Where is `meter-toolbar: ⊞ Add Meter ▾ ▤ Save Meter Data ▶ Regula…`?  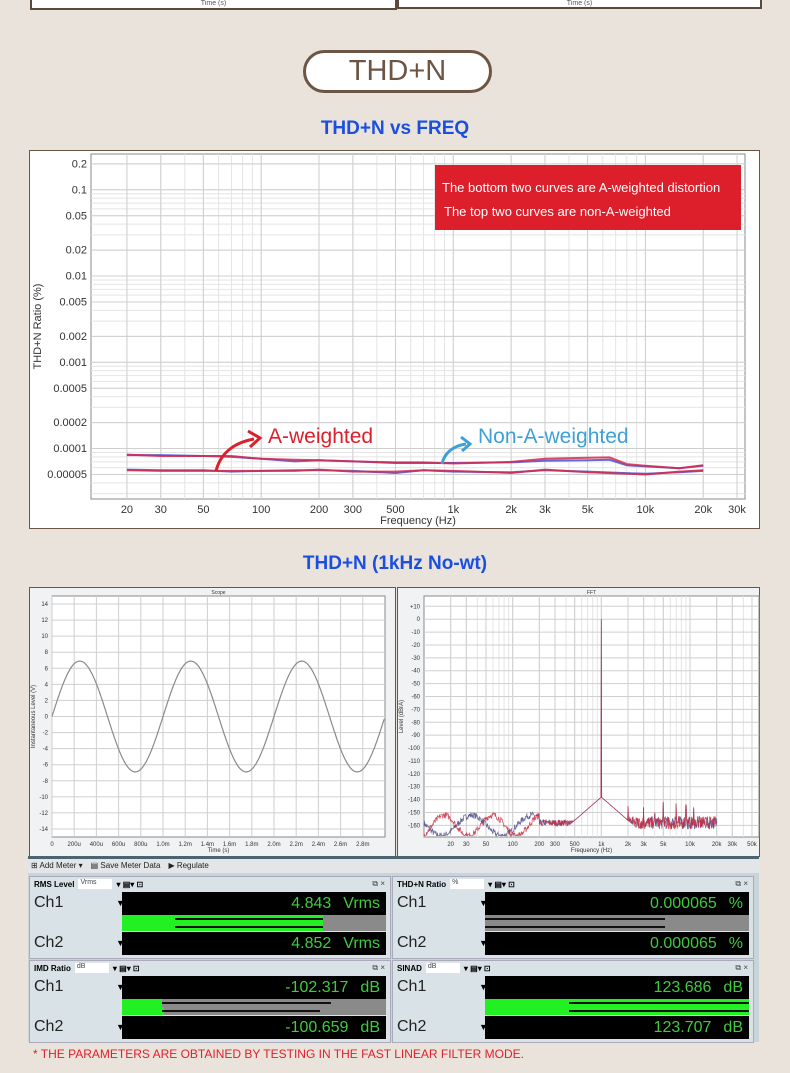
meter-toolbar: ⊞ Add Meter ▾ ▤ Save Meter Data ▶ Regula… is located at coordinates (393, 866).